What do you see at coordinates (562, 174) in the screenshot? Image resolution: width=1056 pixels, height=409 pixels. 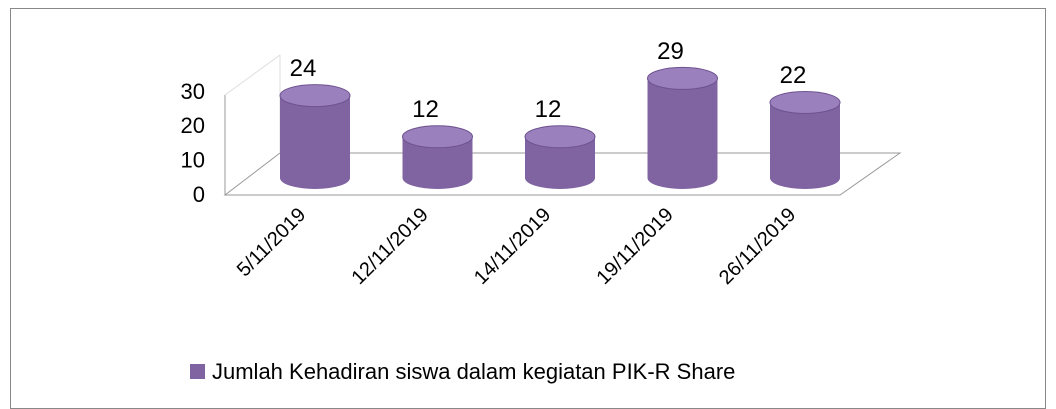 I see `floor` at bounding box center [562, 174].